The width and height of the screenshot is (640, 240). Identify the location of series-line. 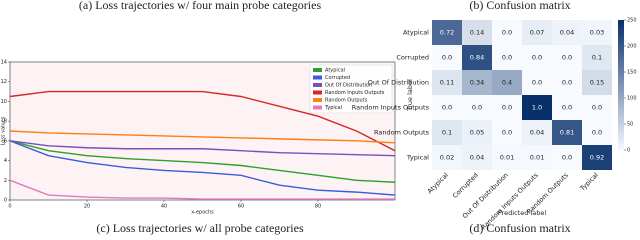
(202, 189).